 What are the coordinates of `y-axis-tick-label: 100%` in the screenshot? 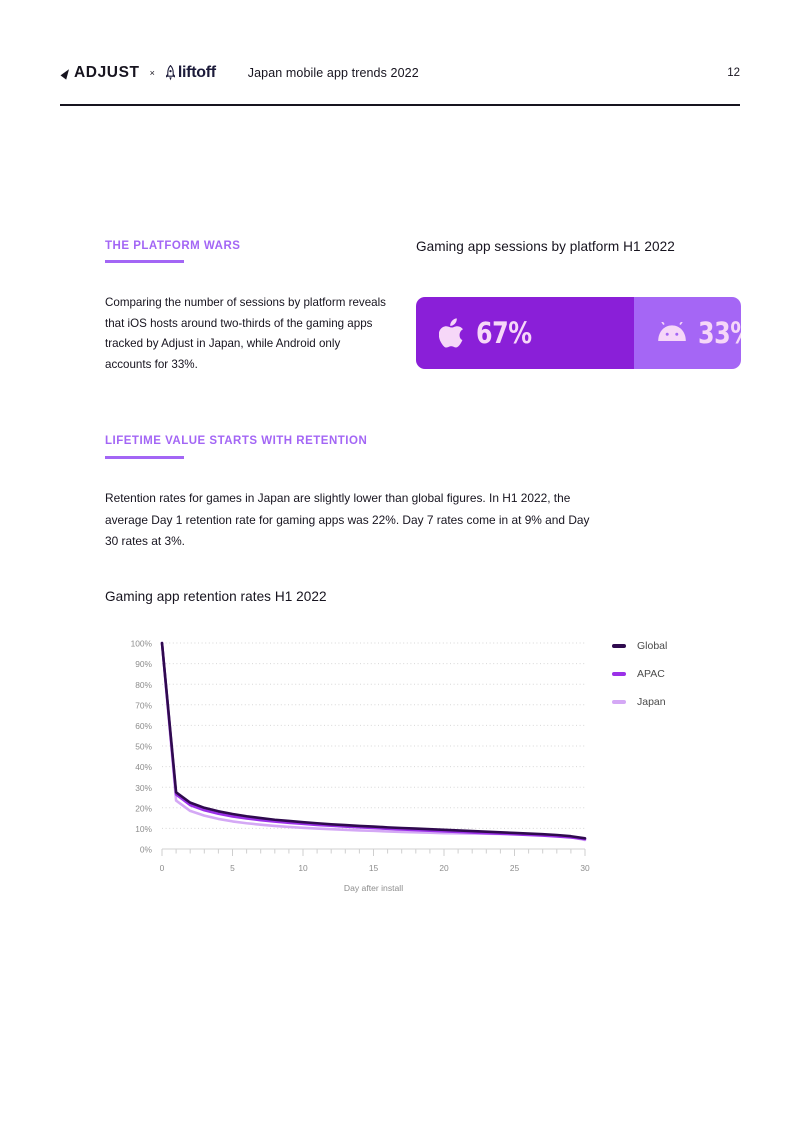 It's located at (142, 644).